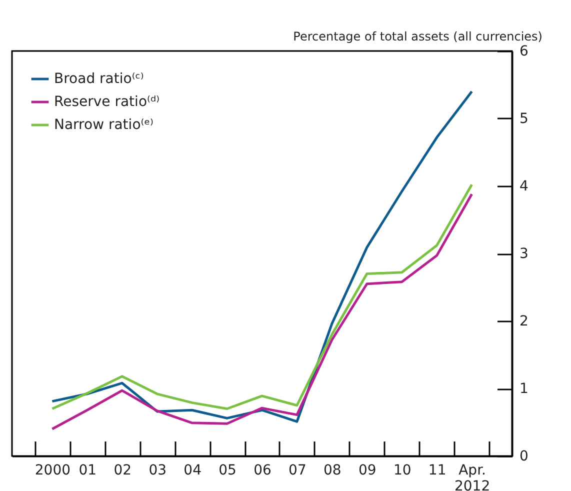  What do you see at coordinates (99, 79) in the screenshot?
I see `legend-label: Broad ratio⁽ᶜ⁾` at bounding box center [99, 79].